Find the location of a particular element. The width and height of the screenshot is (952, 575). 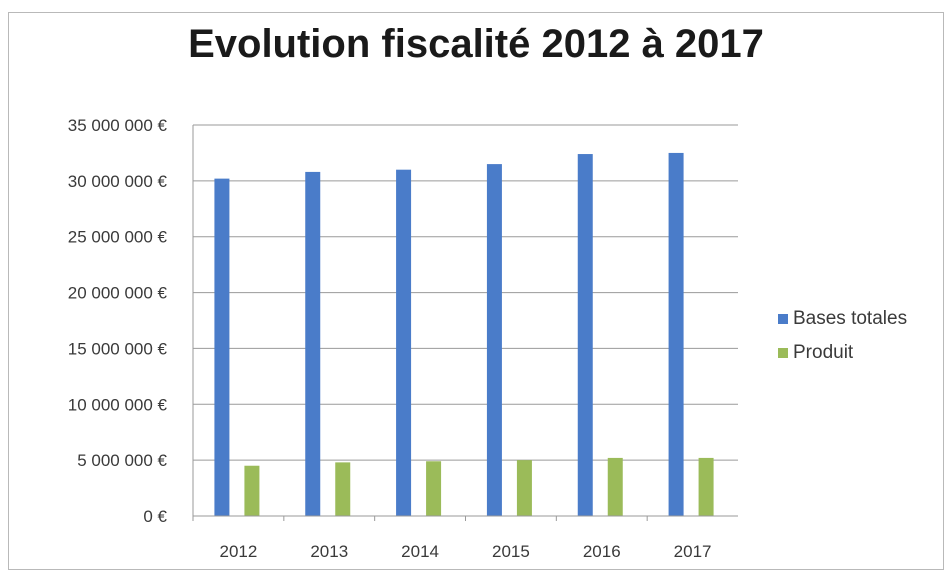

y-tick-label: 30 000 000 € is located at coordinates (118, 181).